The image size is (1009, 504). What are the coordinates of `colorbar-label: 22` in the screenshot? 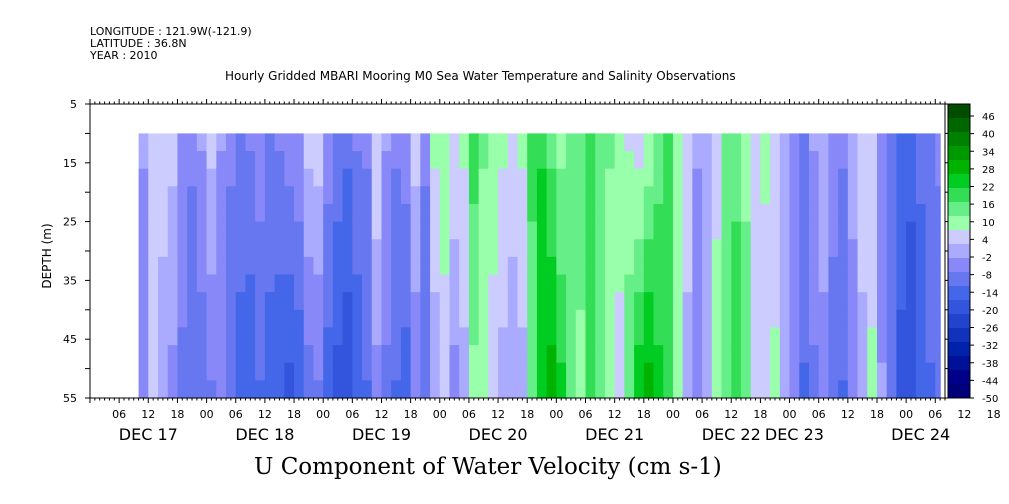 It's located at (988, 188).